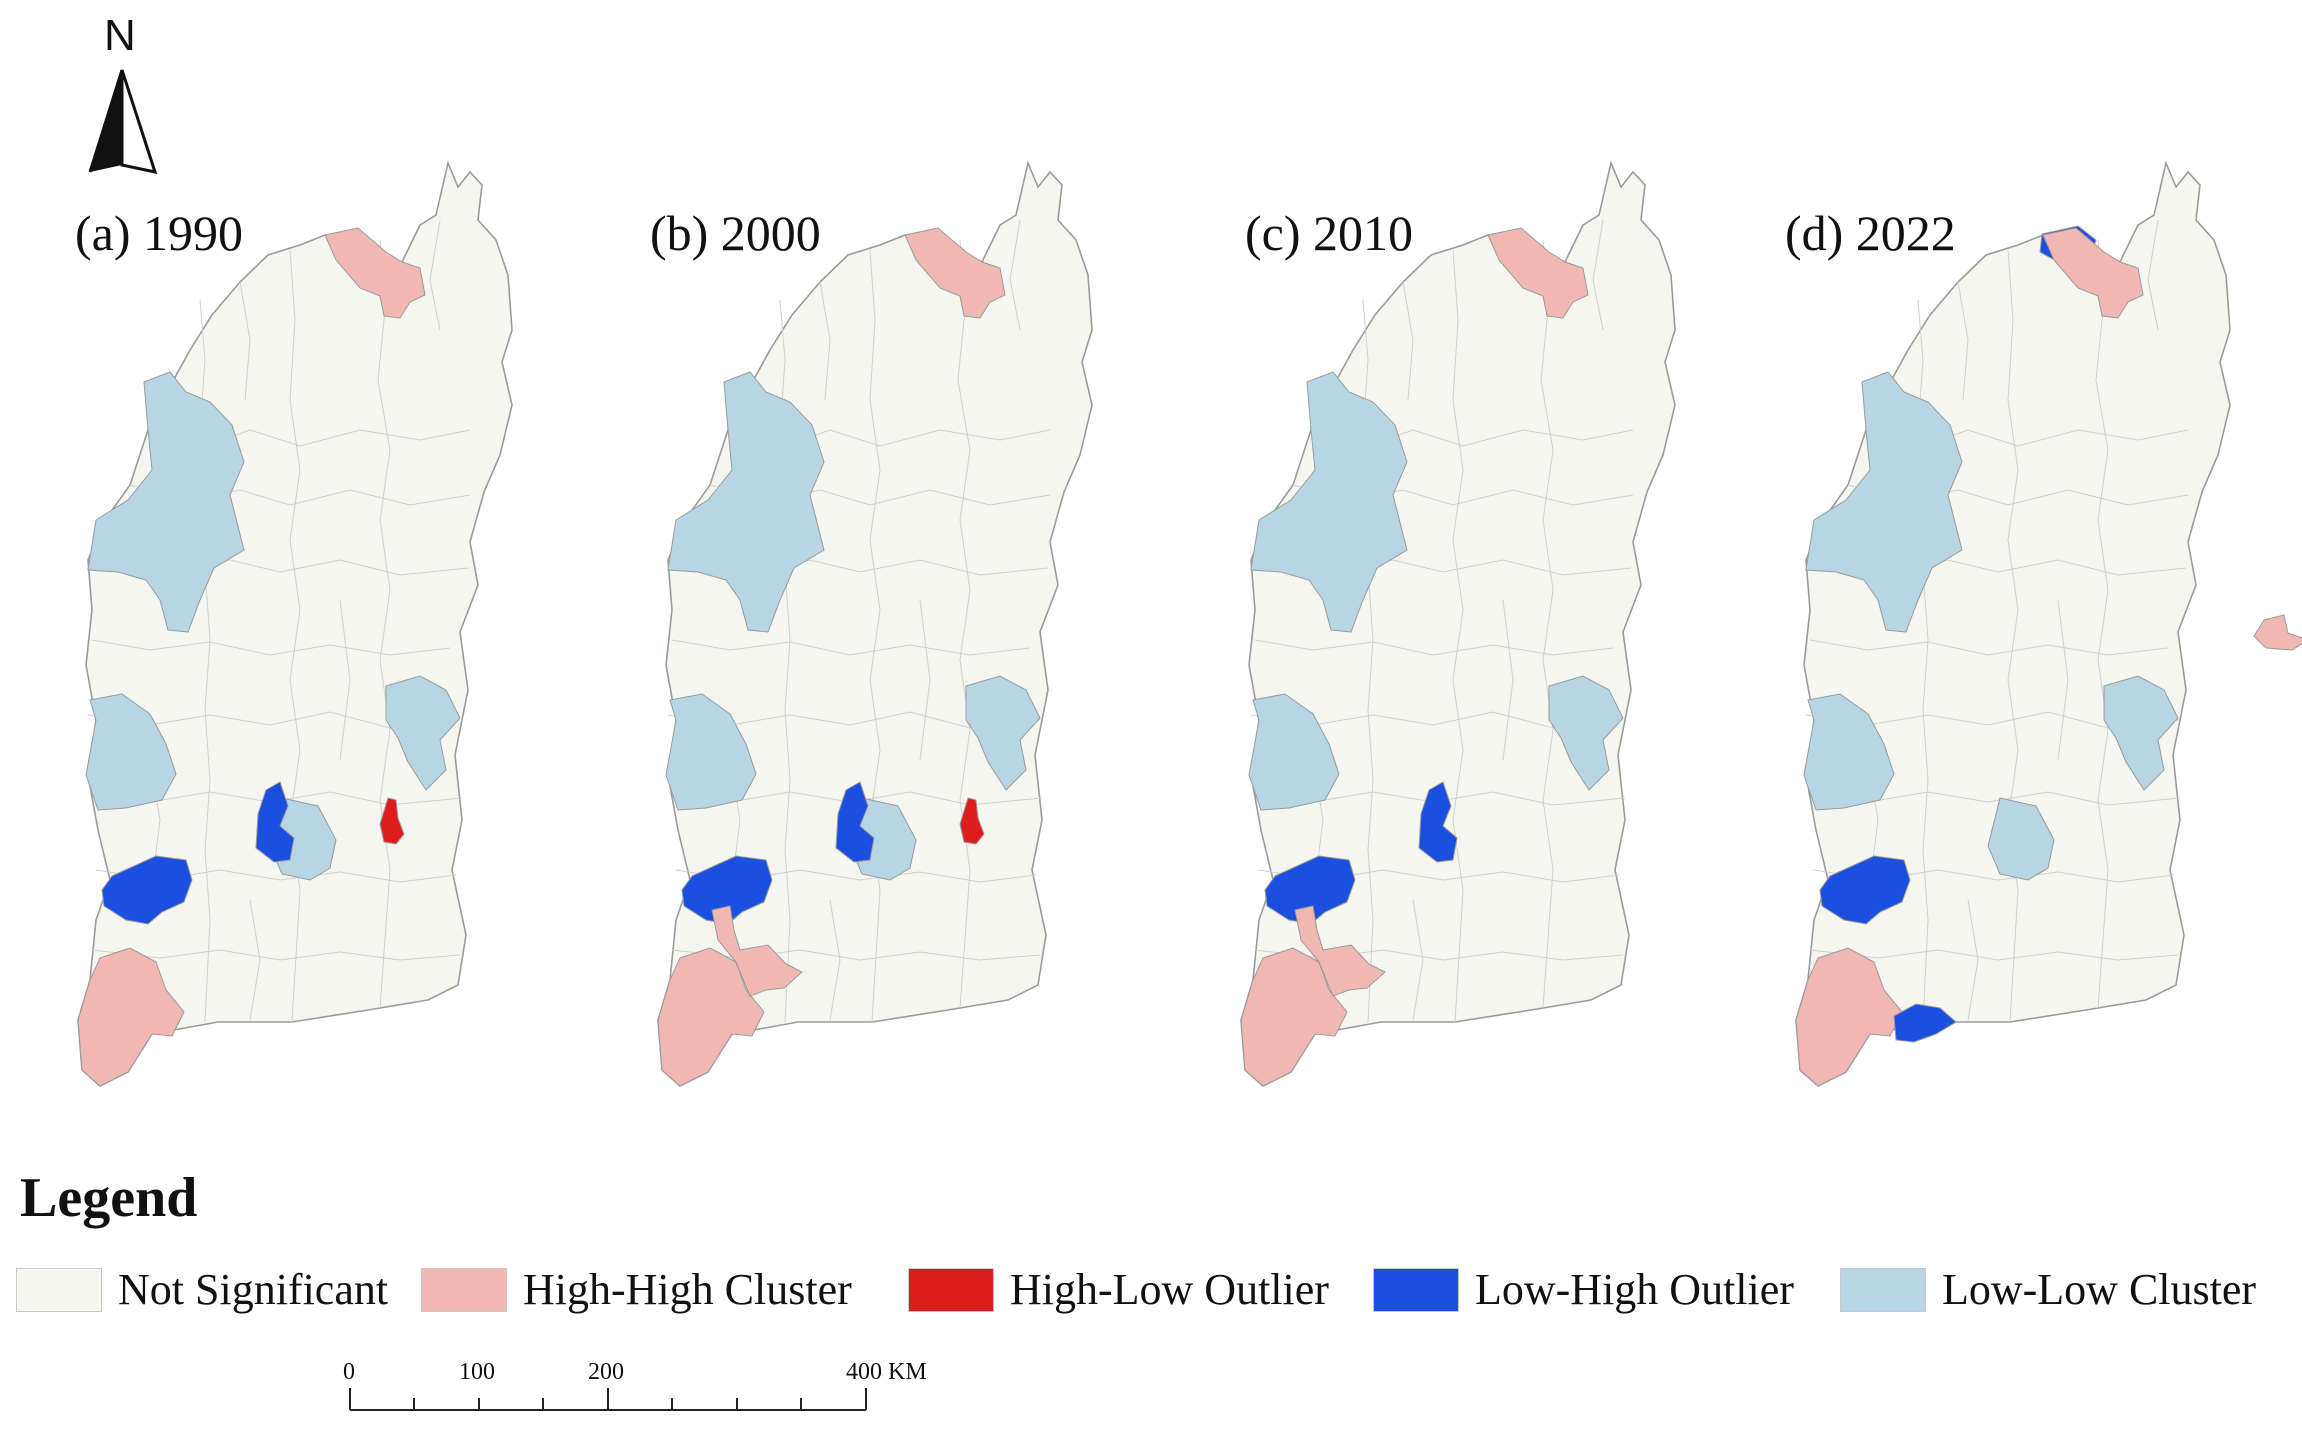 Image resolution: width=2302 pixels, height=1451 pixels. What do you see at coordinates (1634, 1289) in the screenshot?
I see `legend-label: Low-High Outlier` at bounding box center [1634, 1289].